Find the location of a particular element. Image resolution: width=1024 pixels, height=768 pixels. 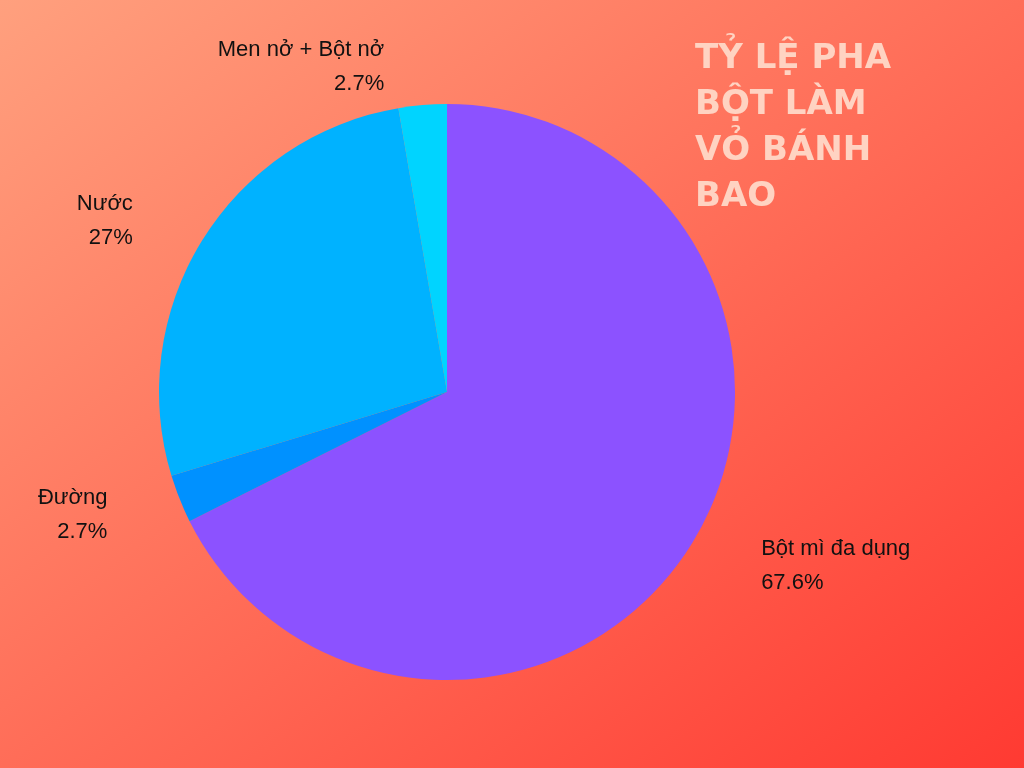

data-label: 27% is located at coordinates (110, 237).